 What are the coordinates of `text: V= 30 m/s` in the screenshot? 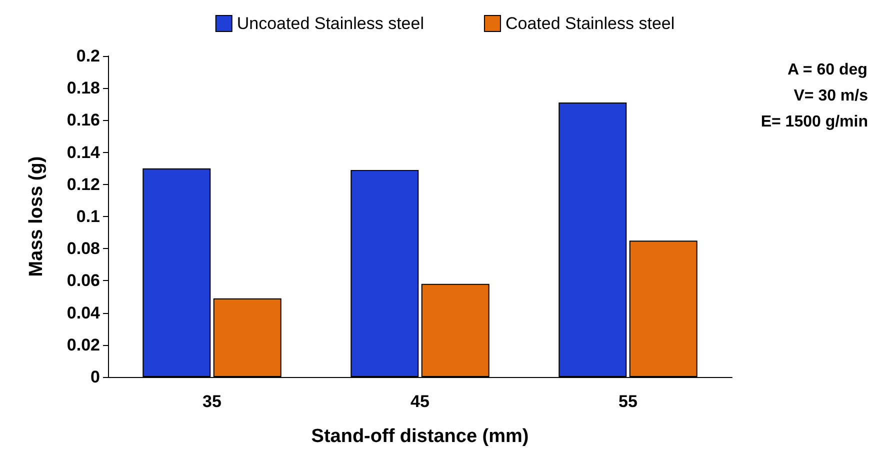 It's located at (831, 96).